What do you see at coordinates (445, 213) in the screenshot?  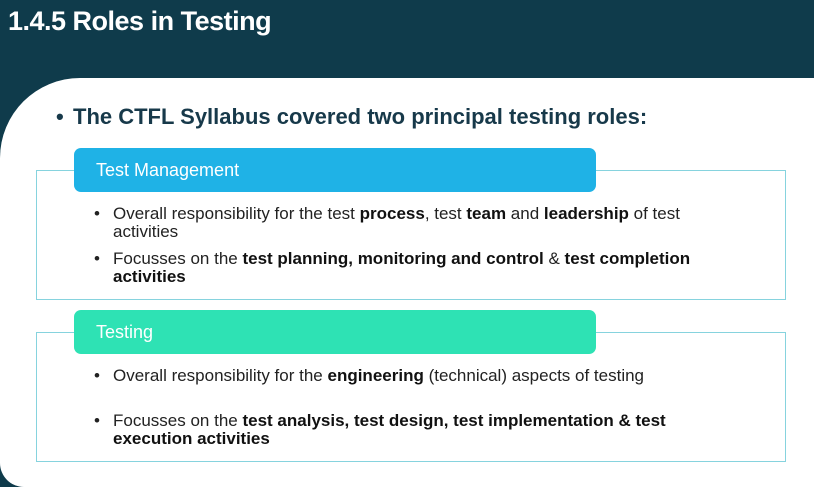 I see `bullet-text: , test` at bounding box center [445, 213].